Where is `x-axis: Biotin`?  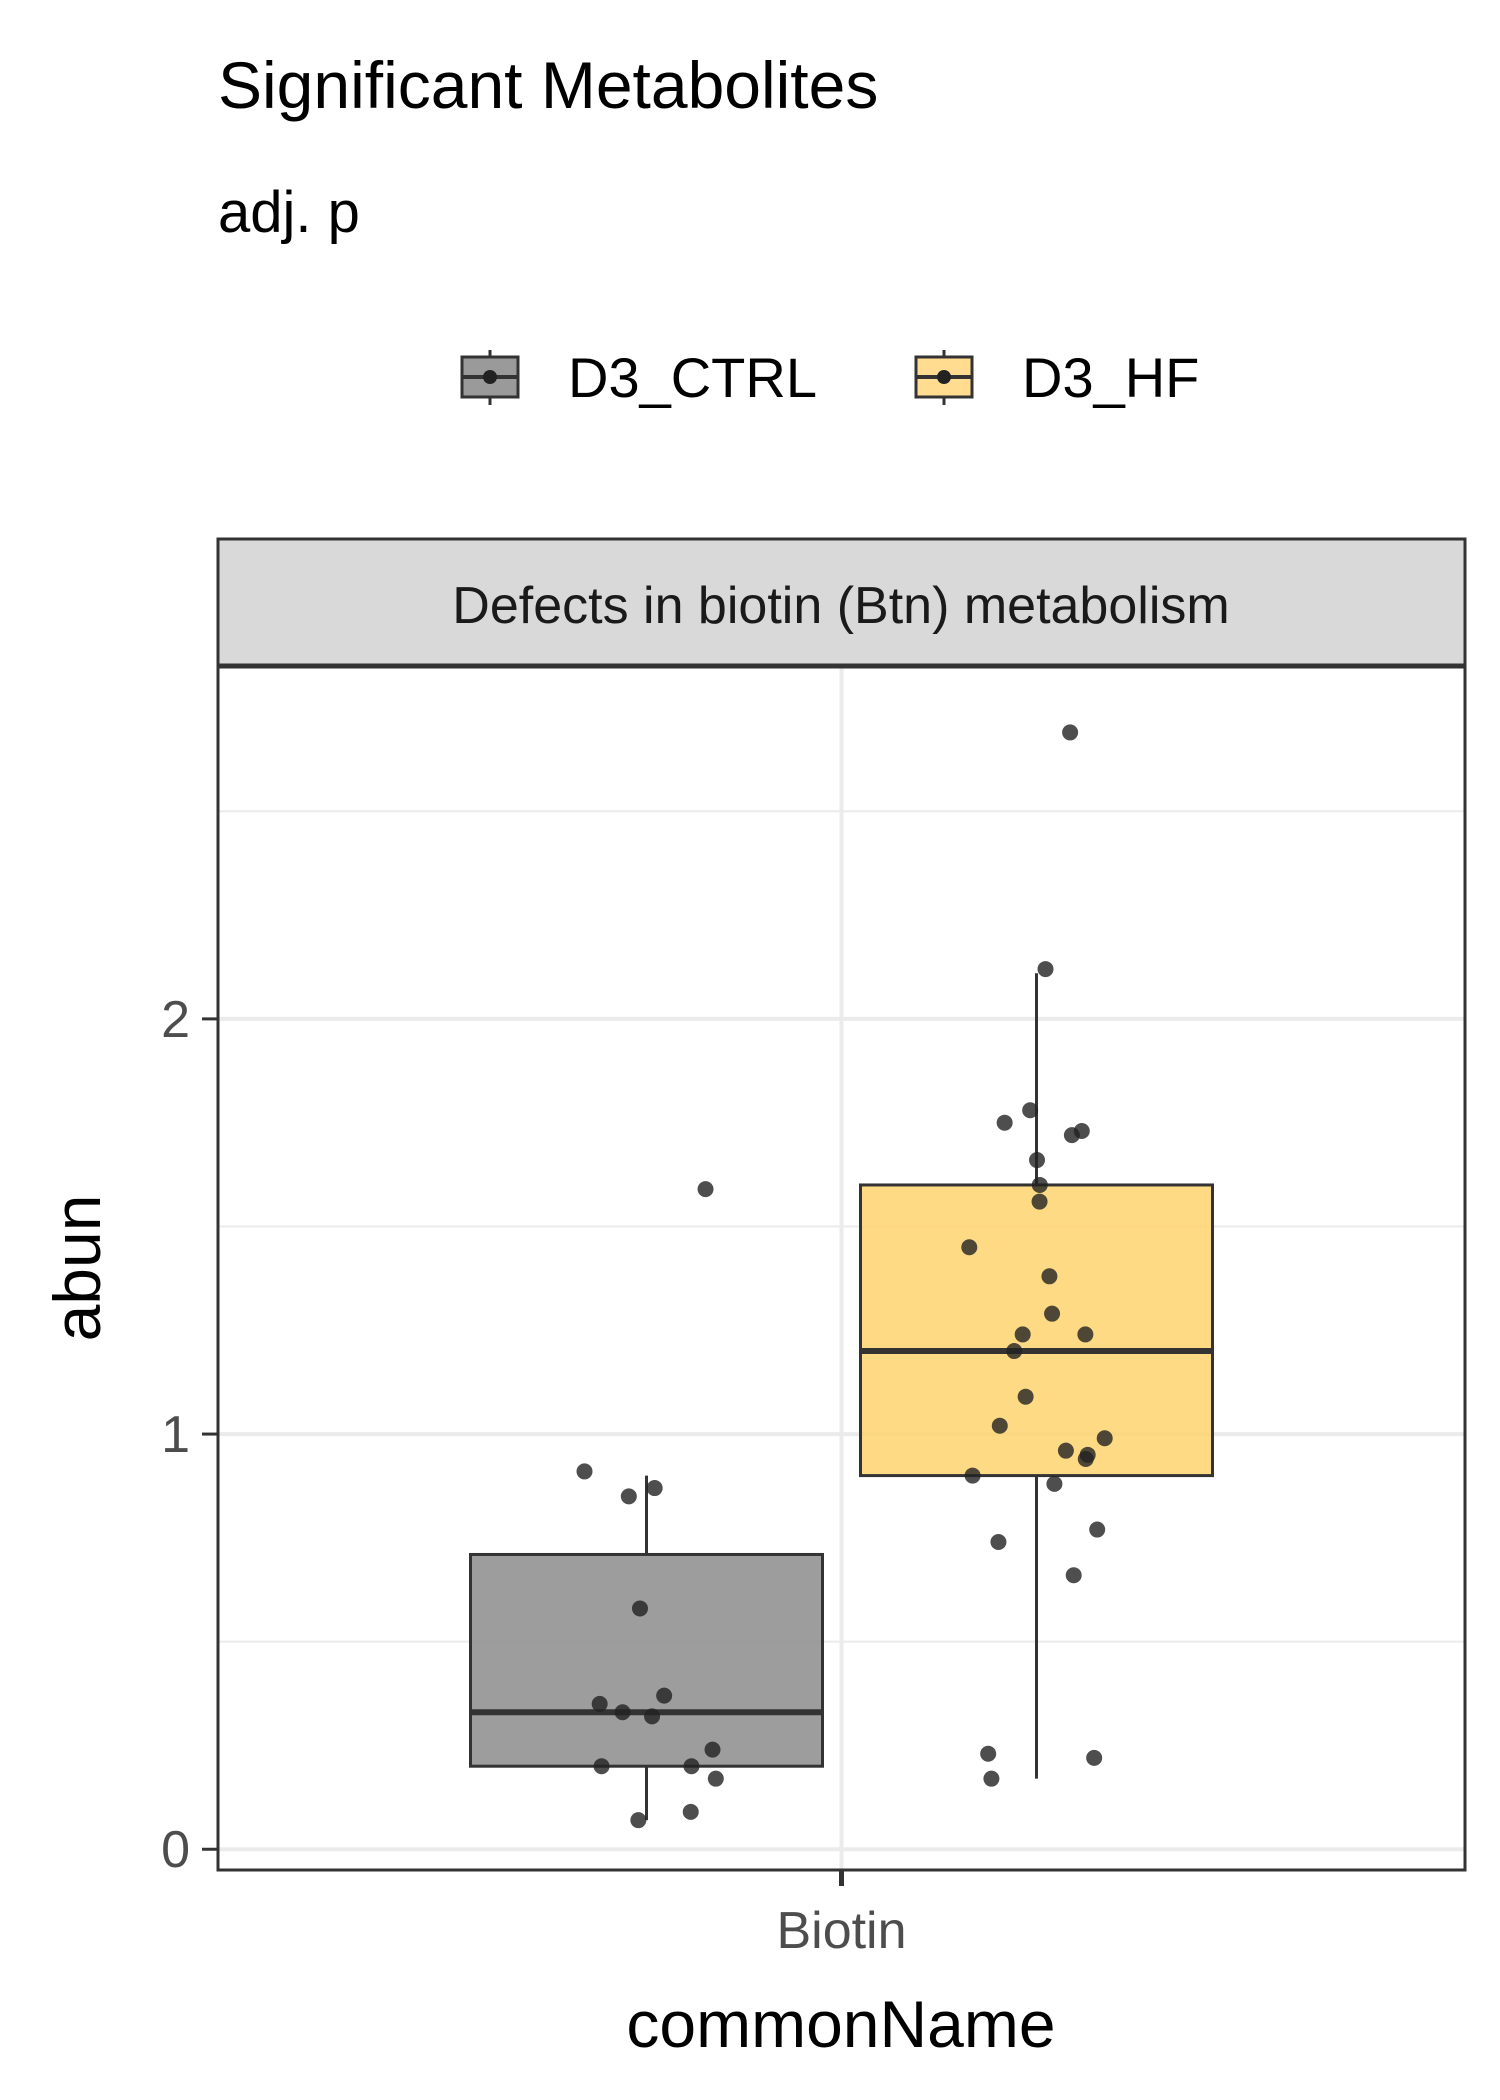
x-axis: Biotin is located at coordinates (841, 1915).